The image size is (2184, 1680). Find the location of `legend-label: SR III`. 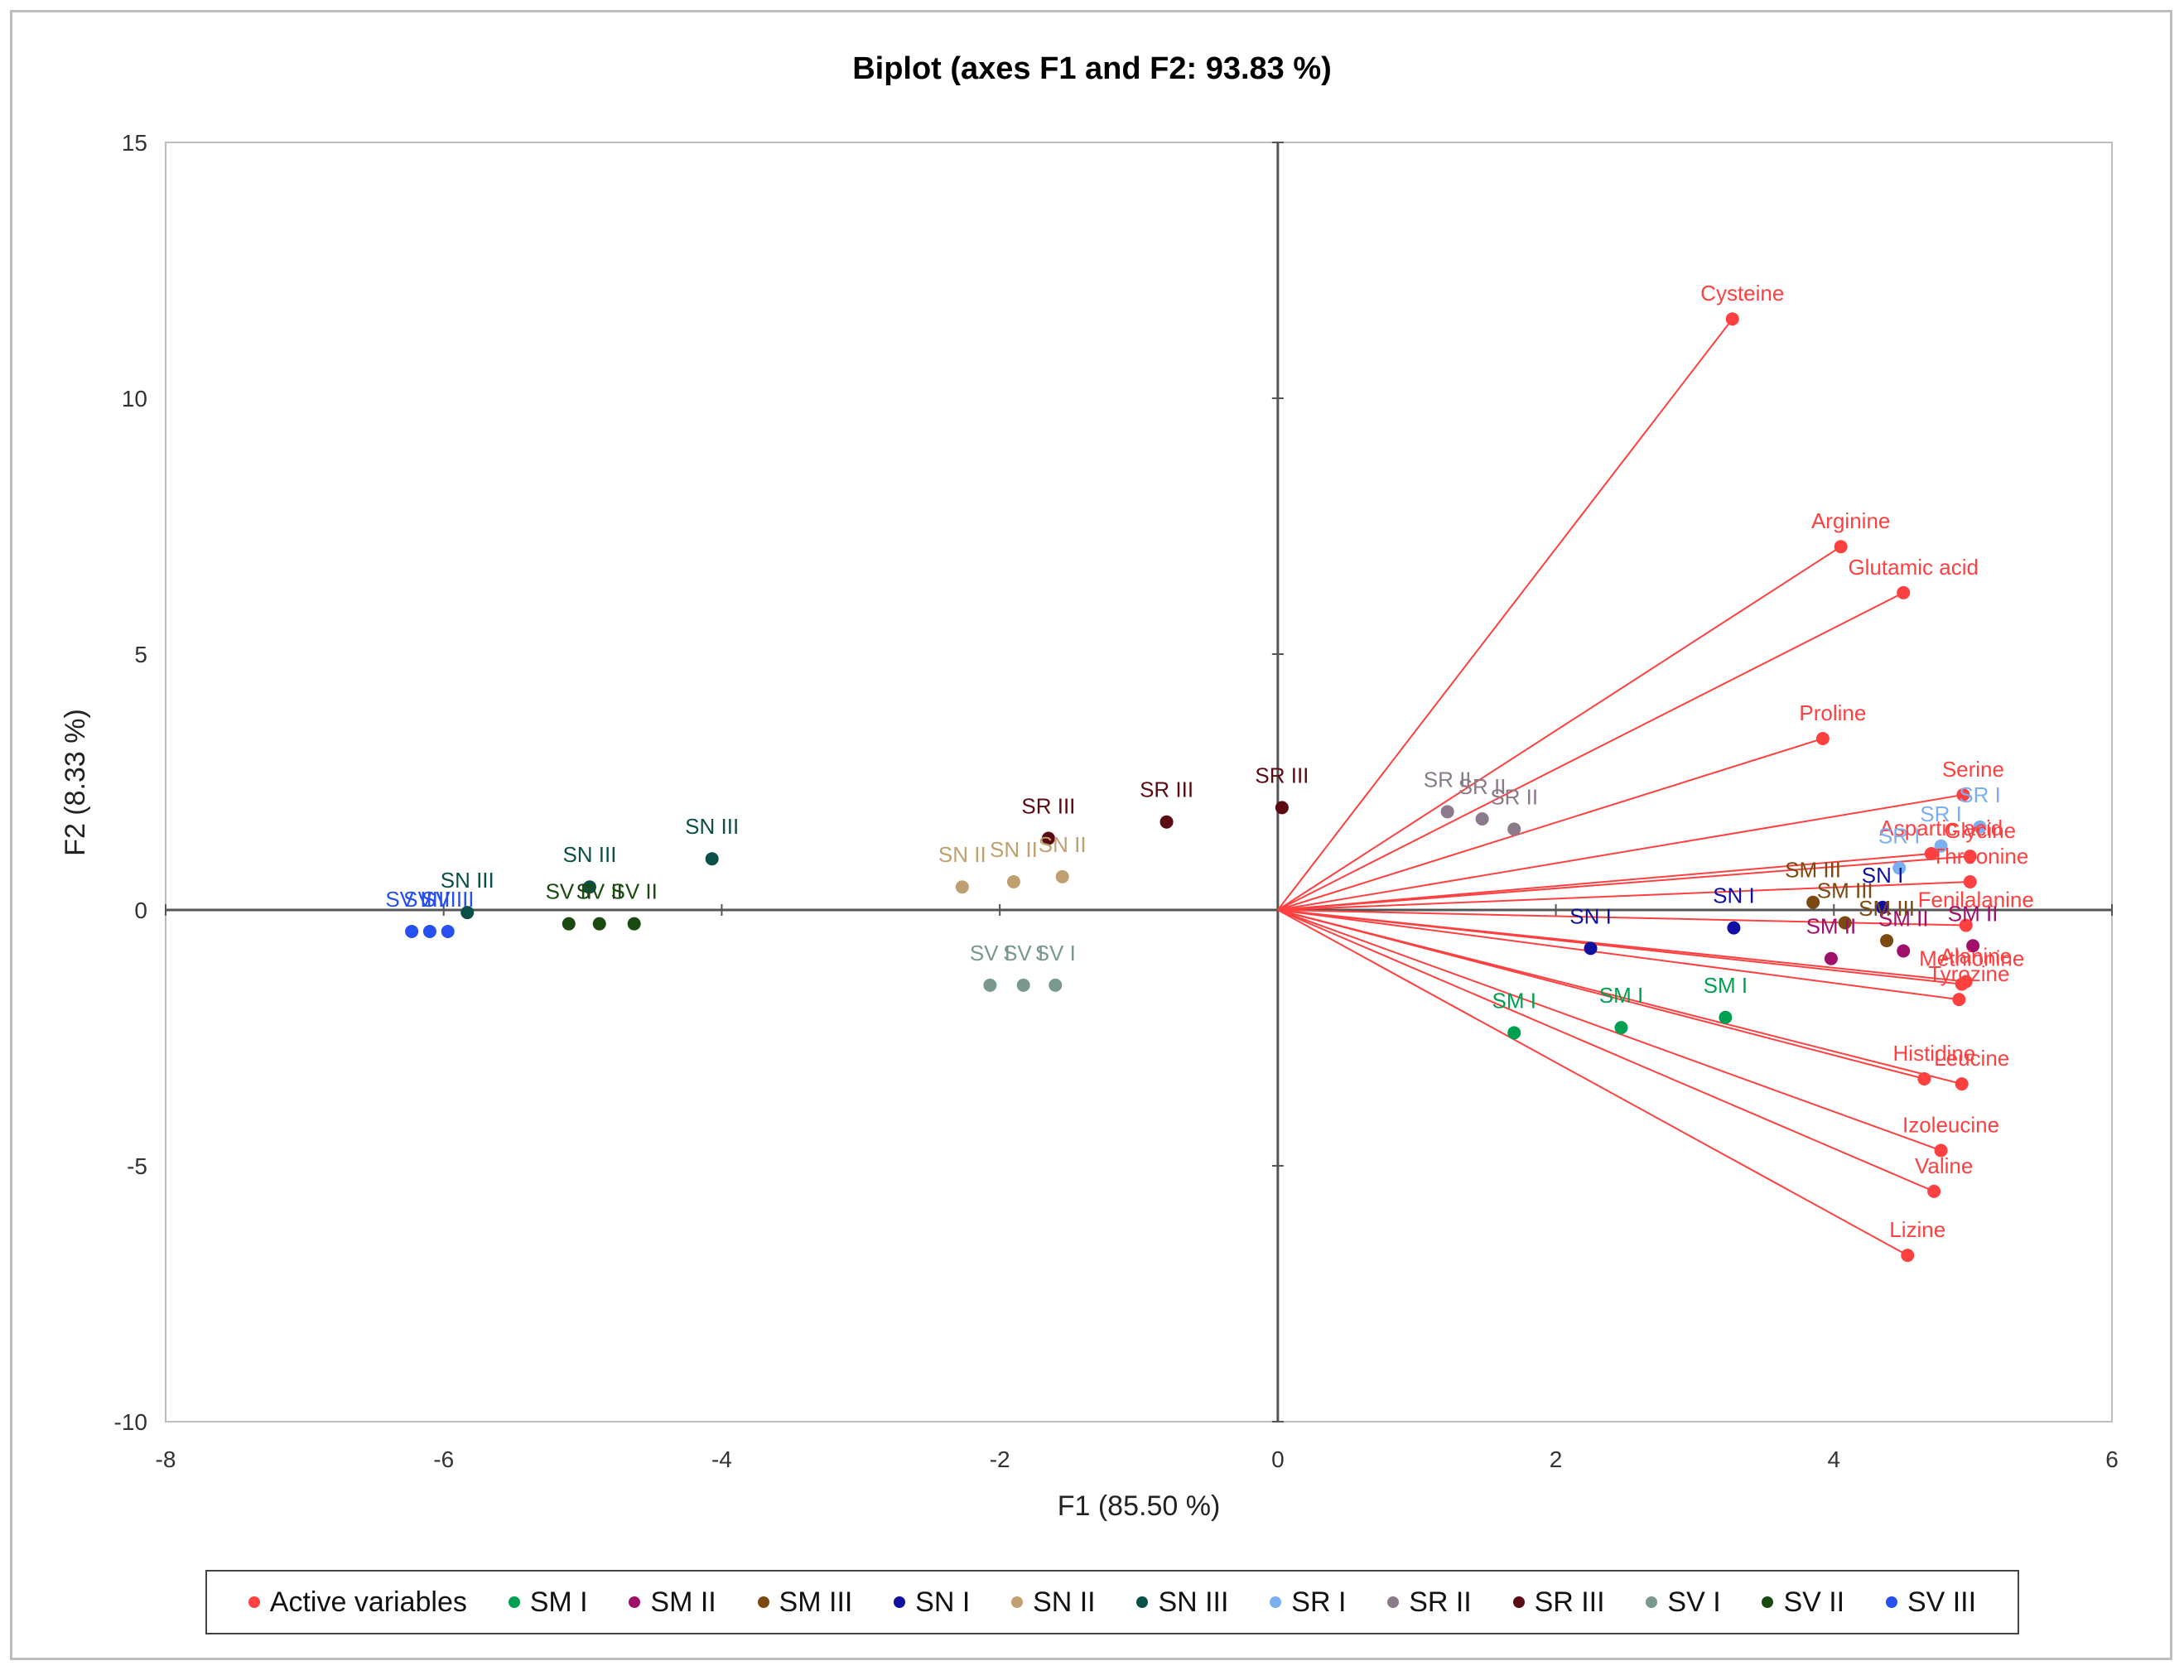

legend-label: SR III is located at coordinates (1569, 1602).